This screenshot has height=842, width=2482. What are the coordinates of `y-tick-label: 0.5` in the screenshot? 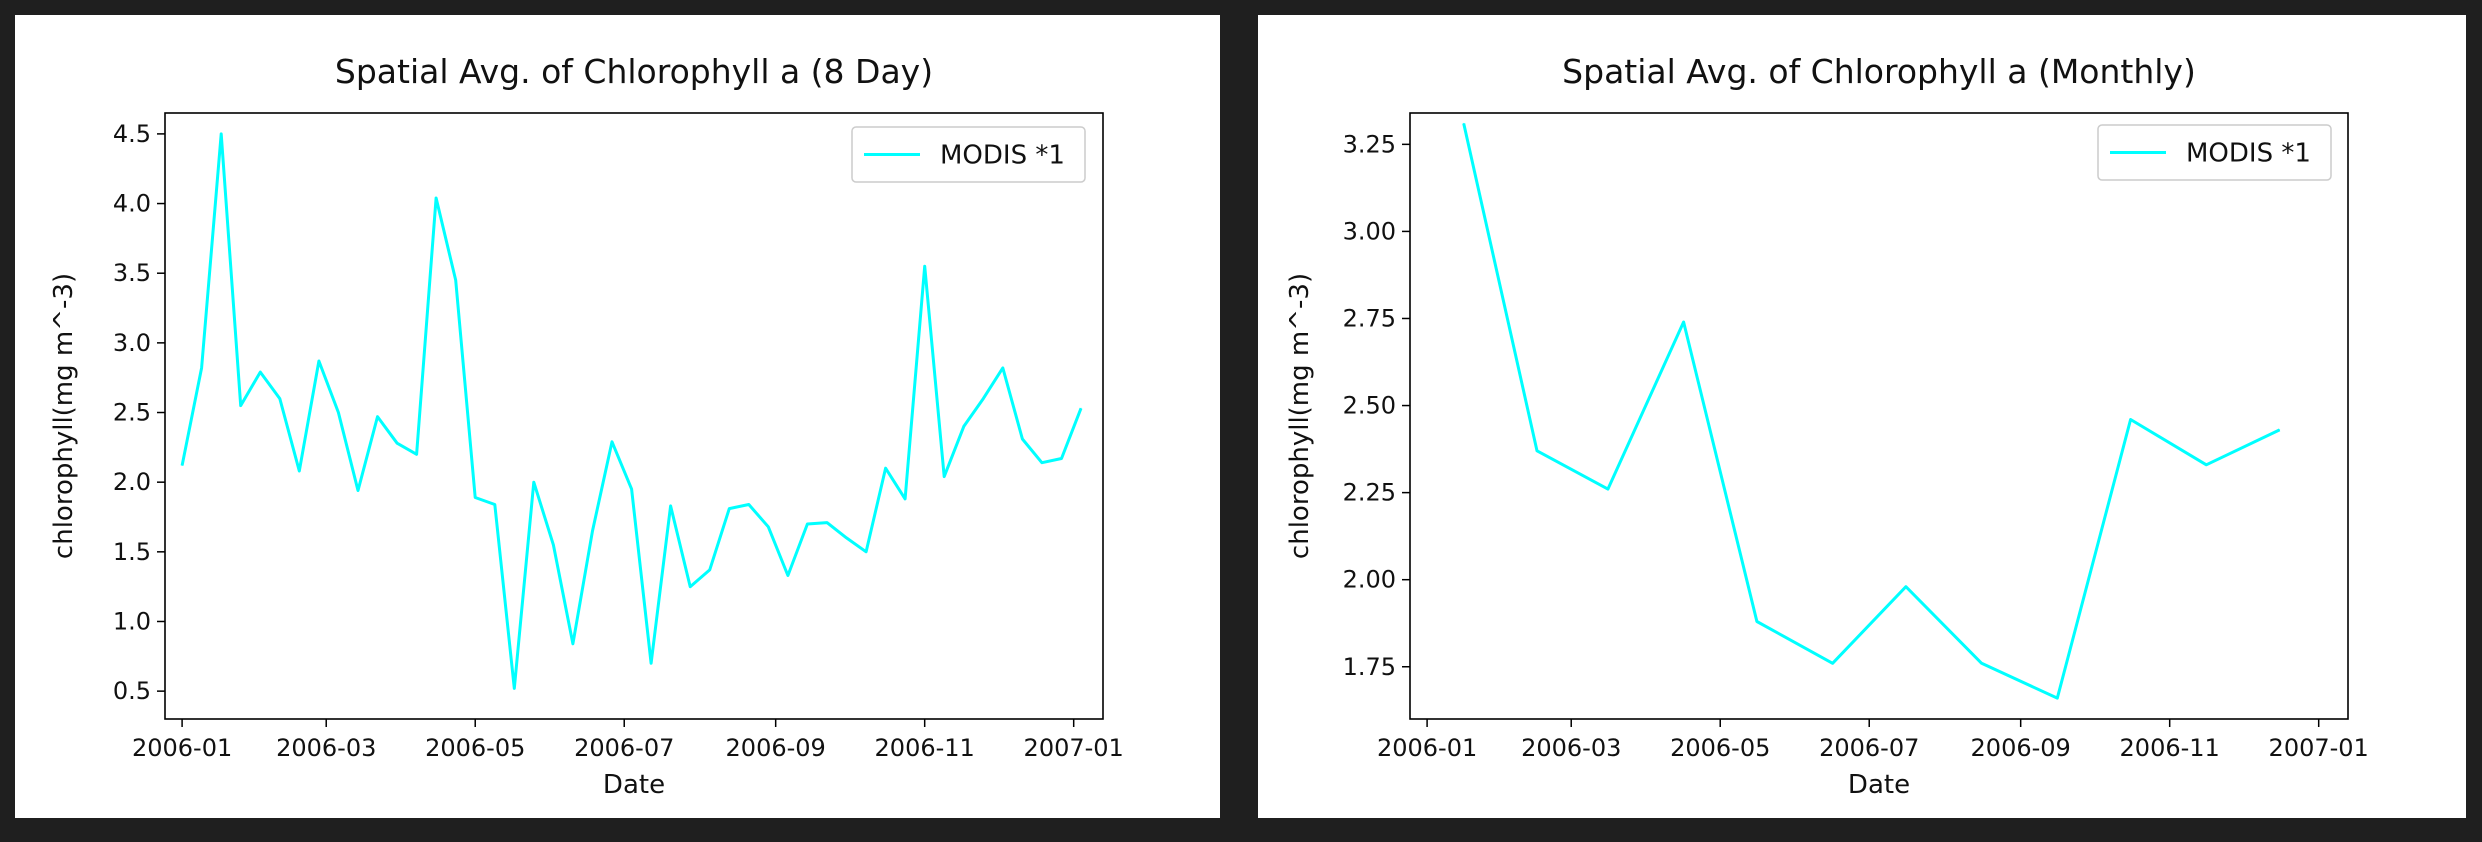 It's located at (132, 691).